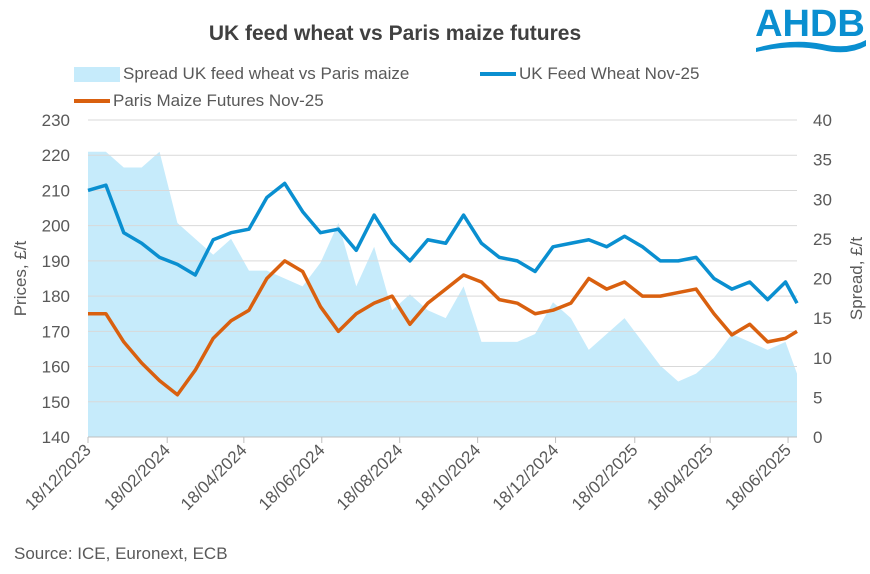 The image size is (870, 574). I want to click on y-tick-label: 140, so click(56, 437).